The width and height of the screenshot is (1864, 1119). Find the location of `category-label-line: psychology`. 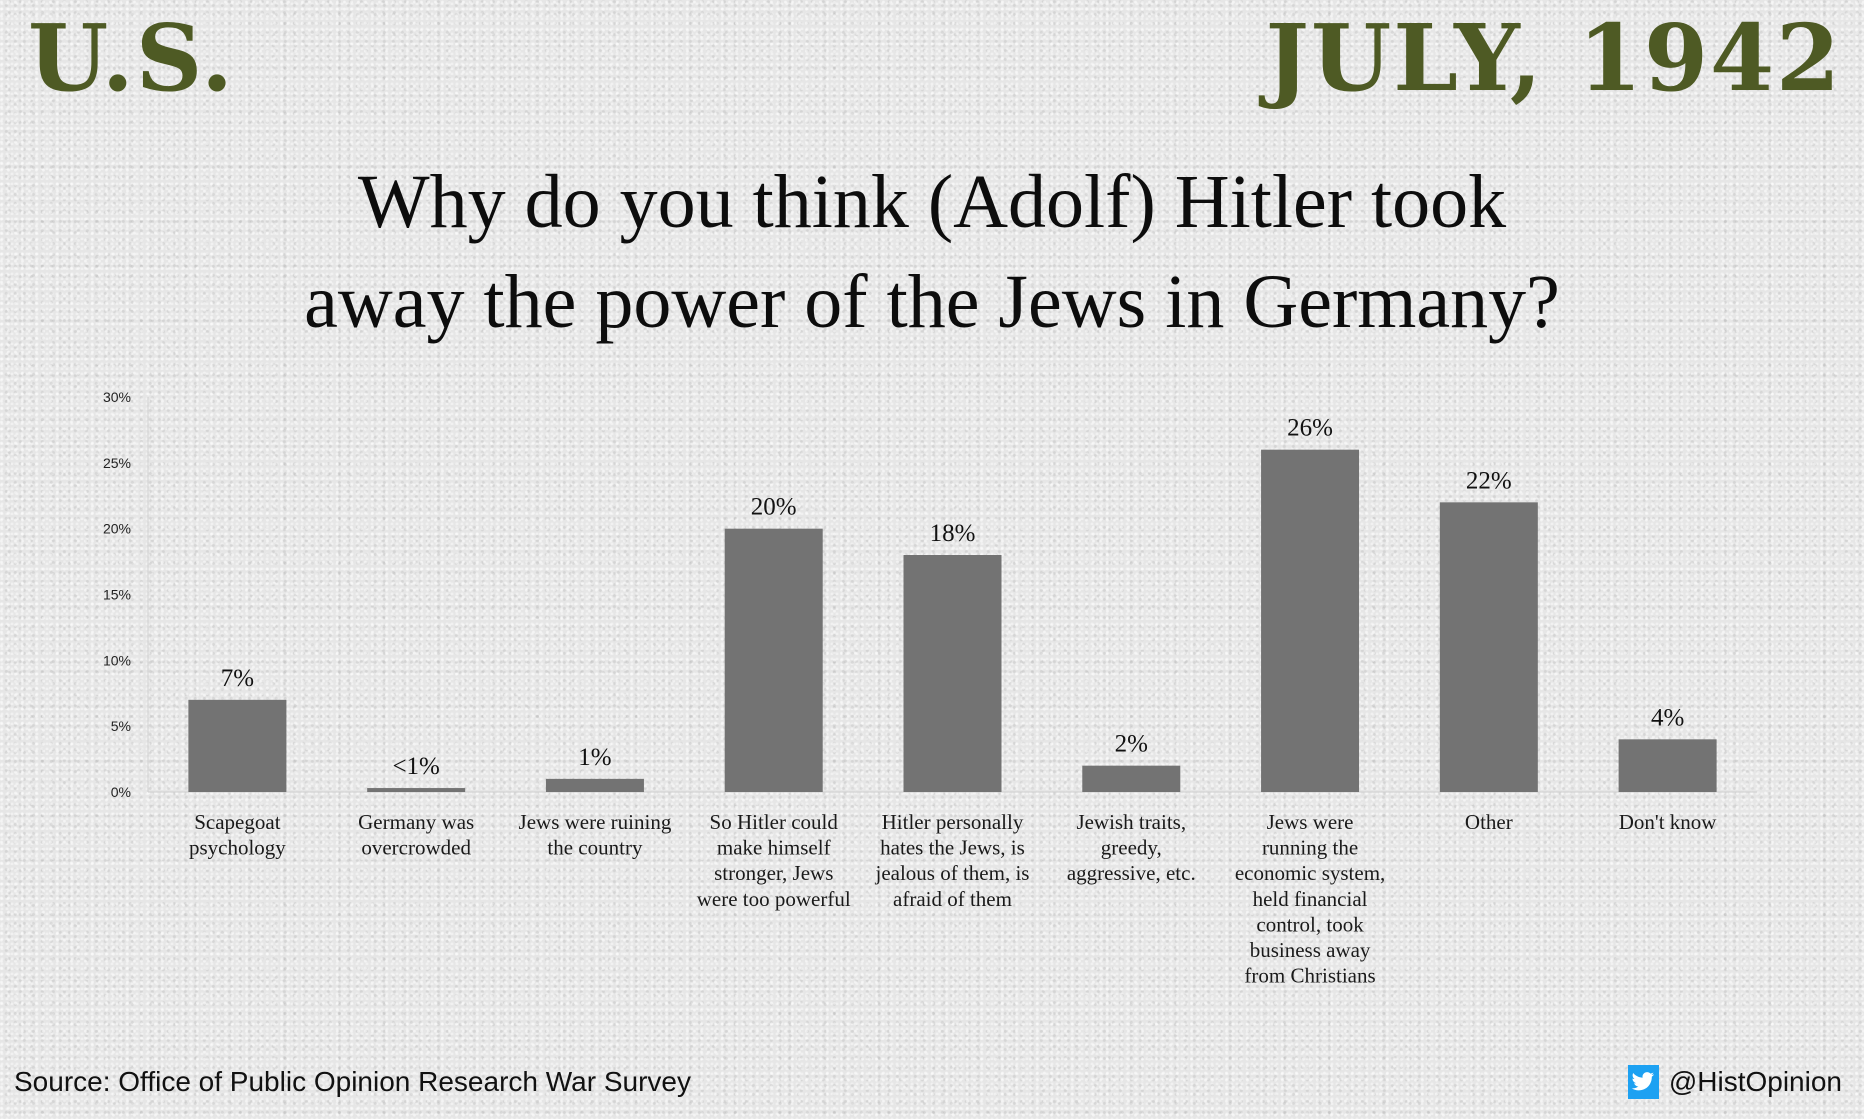

category-label-line: psychology is located at coordinates (237, 848).